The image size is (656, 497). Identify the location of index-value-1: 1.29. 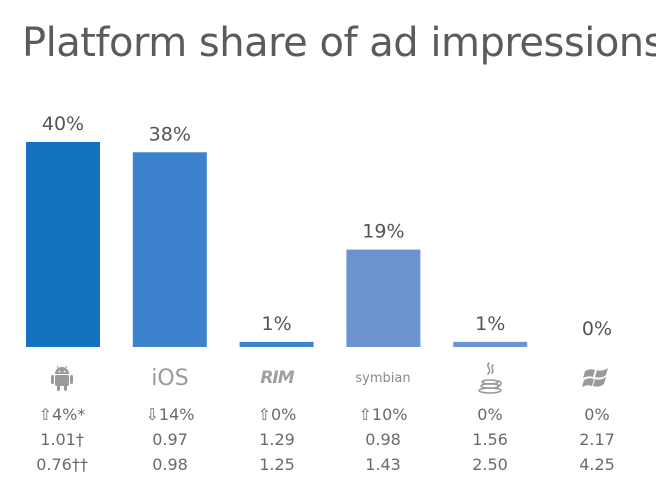
(277, 439).